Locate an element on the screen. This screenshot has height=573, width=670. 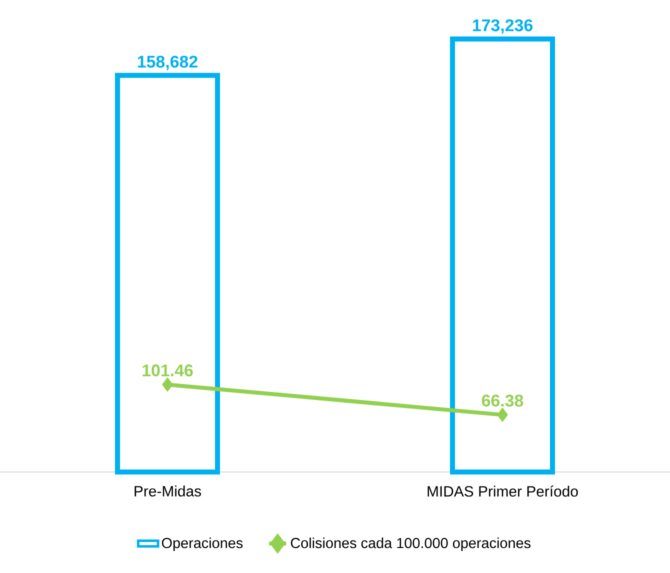
data-label: 66.38 is located at coordinates (503, 400).